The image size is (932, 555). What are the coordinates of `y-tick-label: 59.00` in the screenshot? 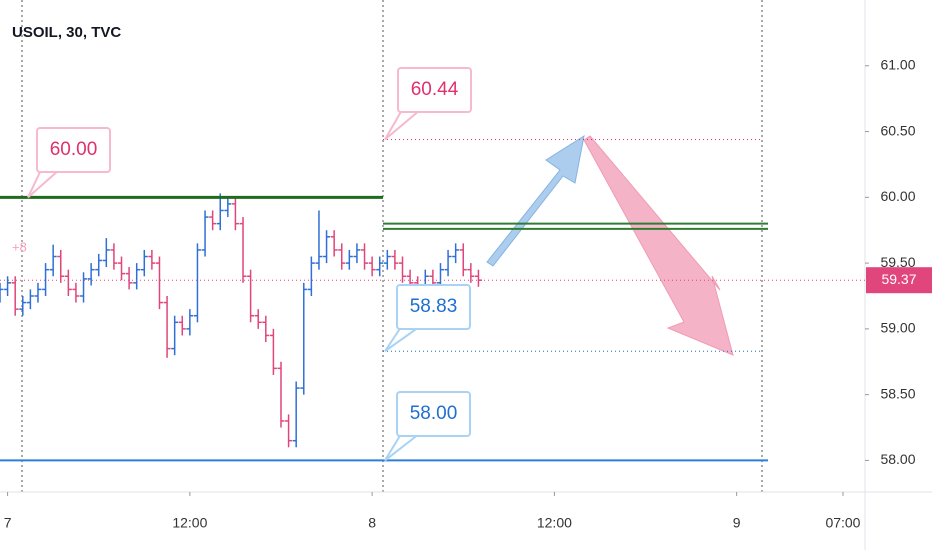 It's located at (897, 328).